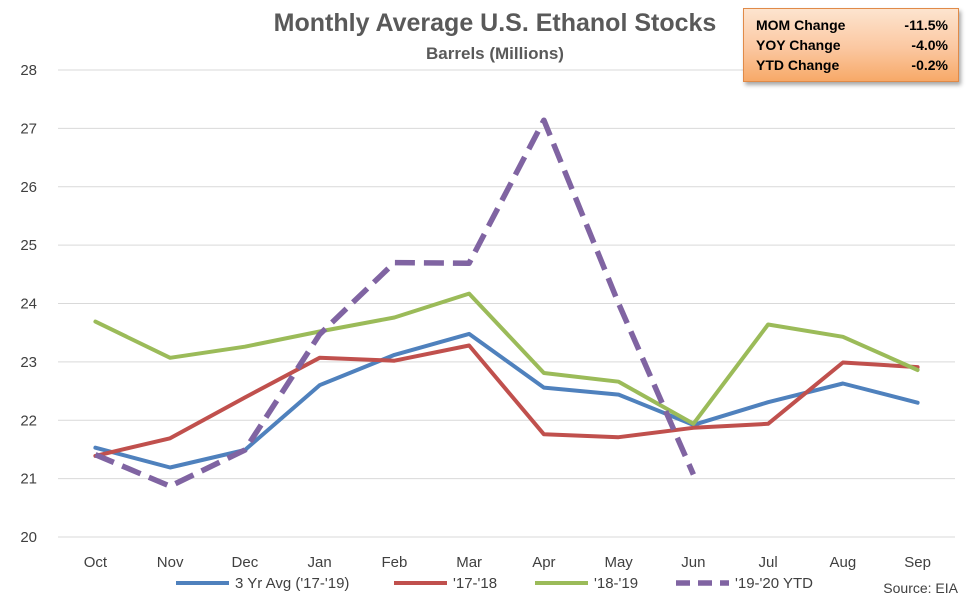  I want to click on y-axis-ticks: 20 21 22 23 24 25 26 27 28, so click(28, 304).